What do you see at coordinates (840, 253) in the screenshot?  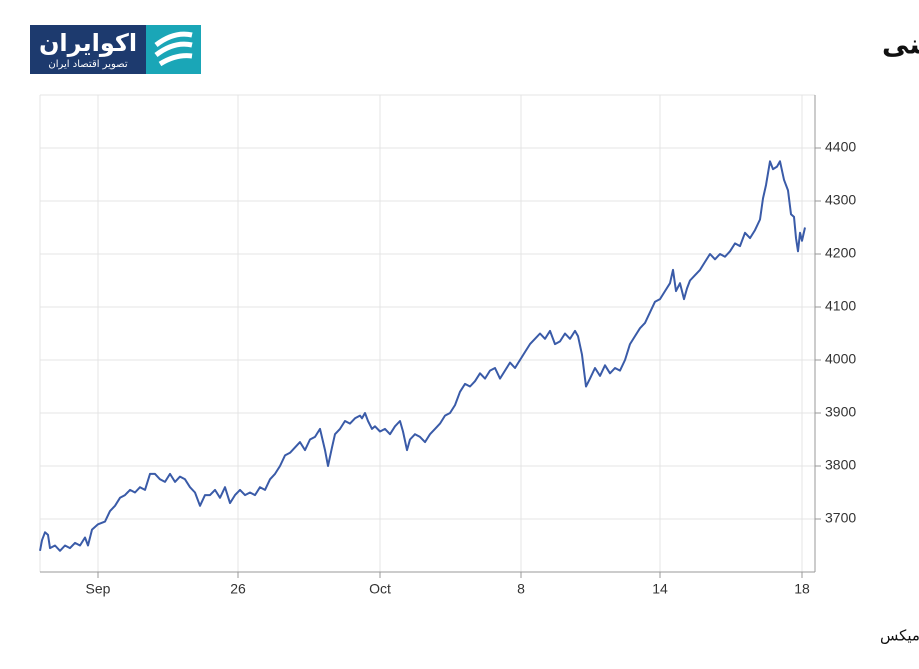 I see `y-tick-label: 4200` at bounding box center [840, 253].